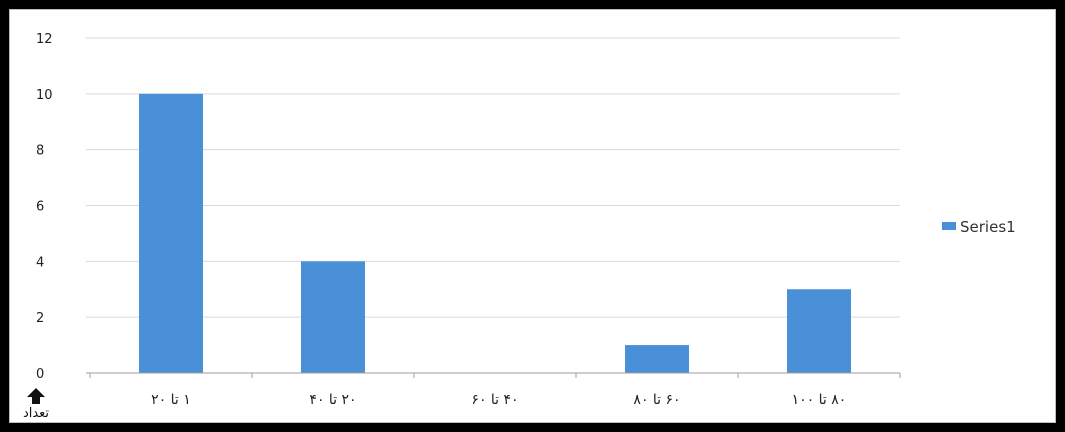  I want to click on y-tick-label: 2, so click(40, 318).